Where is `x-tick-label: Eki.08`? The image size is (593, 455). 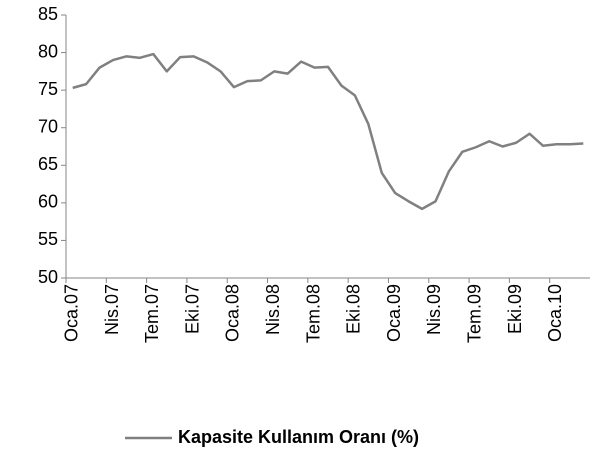
x-tick-label: Eki.08 is located at coordinates (354, 309).